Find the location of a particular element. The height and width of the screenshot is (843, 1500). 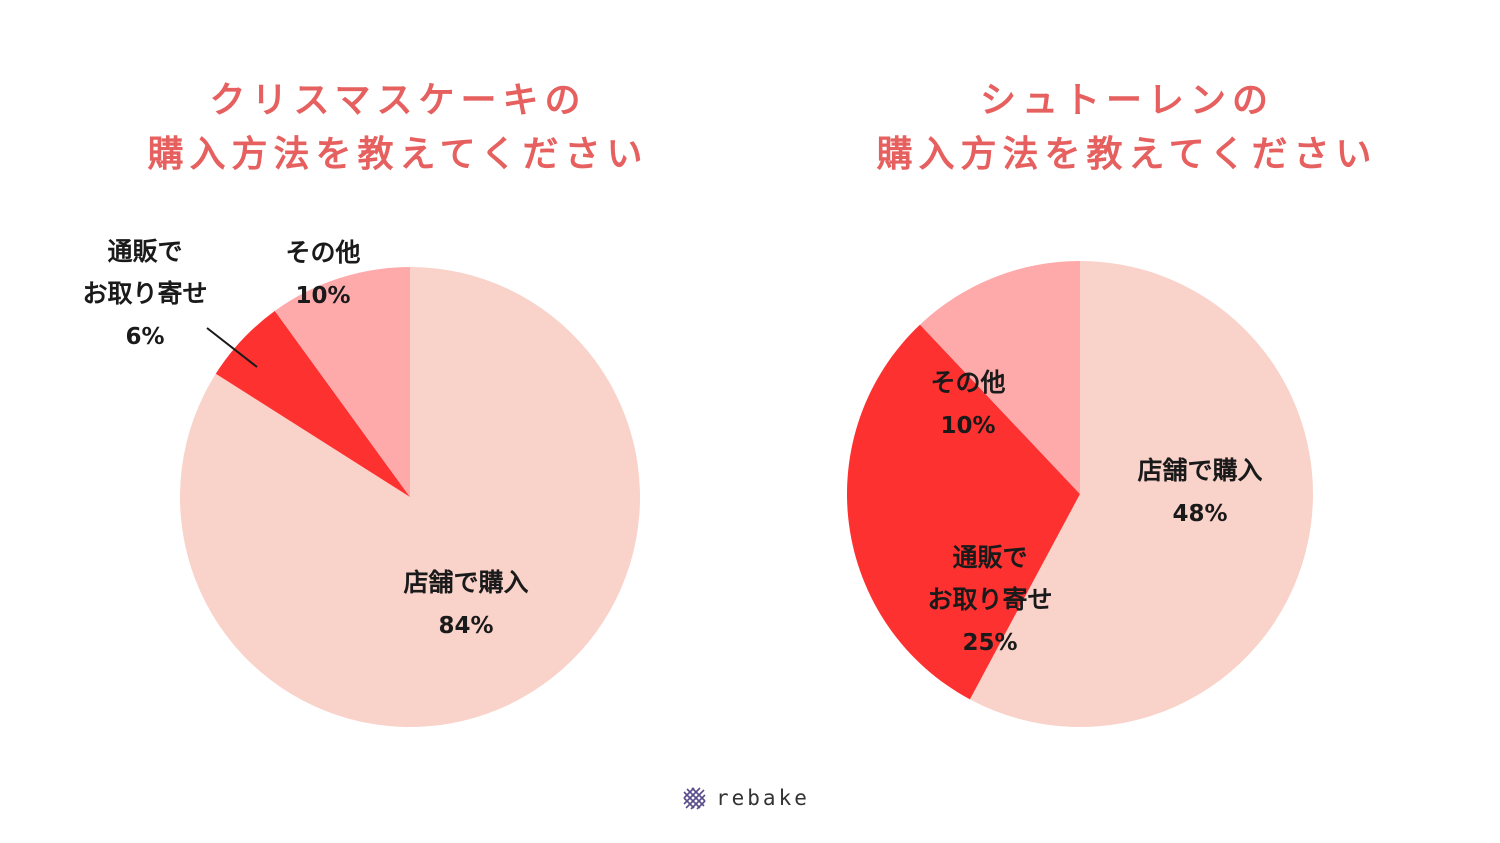

chart-title-line-1: クリスマスケーキの is located at coordinates (398, 100).